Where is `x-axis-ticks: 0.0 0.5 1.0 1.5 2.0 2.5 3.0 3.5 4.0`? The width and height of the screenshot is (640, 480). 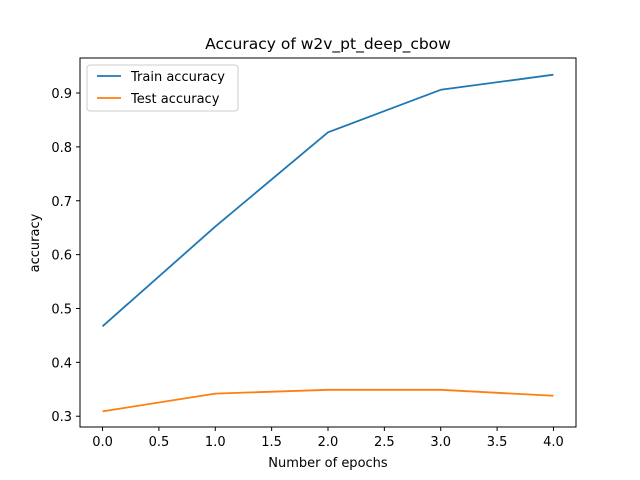 x-axis-ticks: 0.0 0.5 1.0 1.5 2.0 2.5 3.0 3.5 4.0 is located at coordinates (328, 438).